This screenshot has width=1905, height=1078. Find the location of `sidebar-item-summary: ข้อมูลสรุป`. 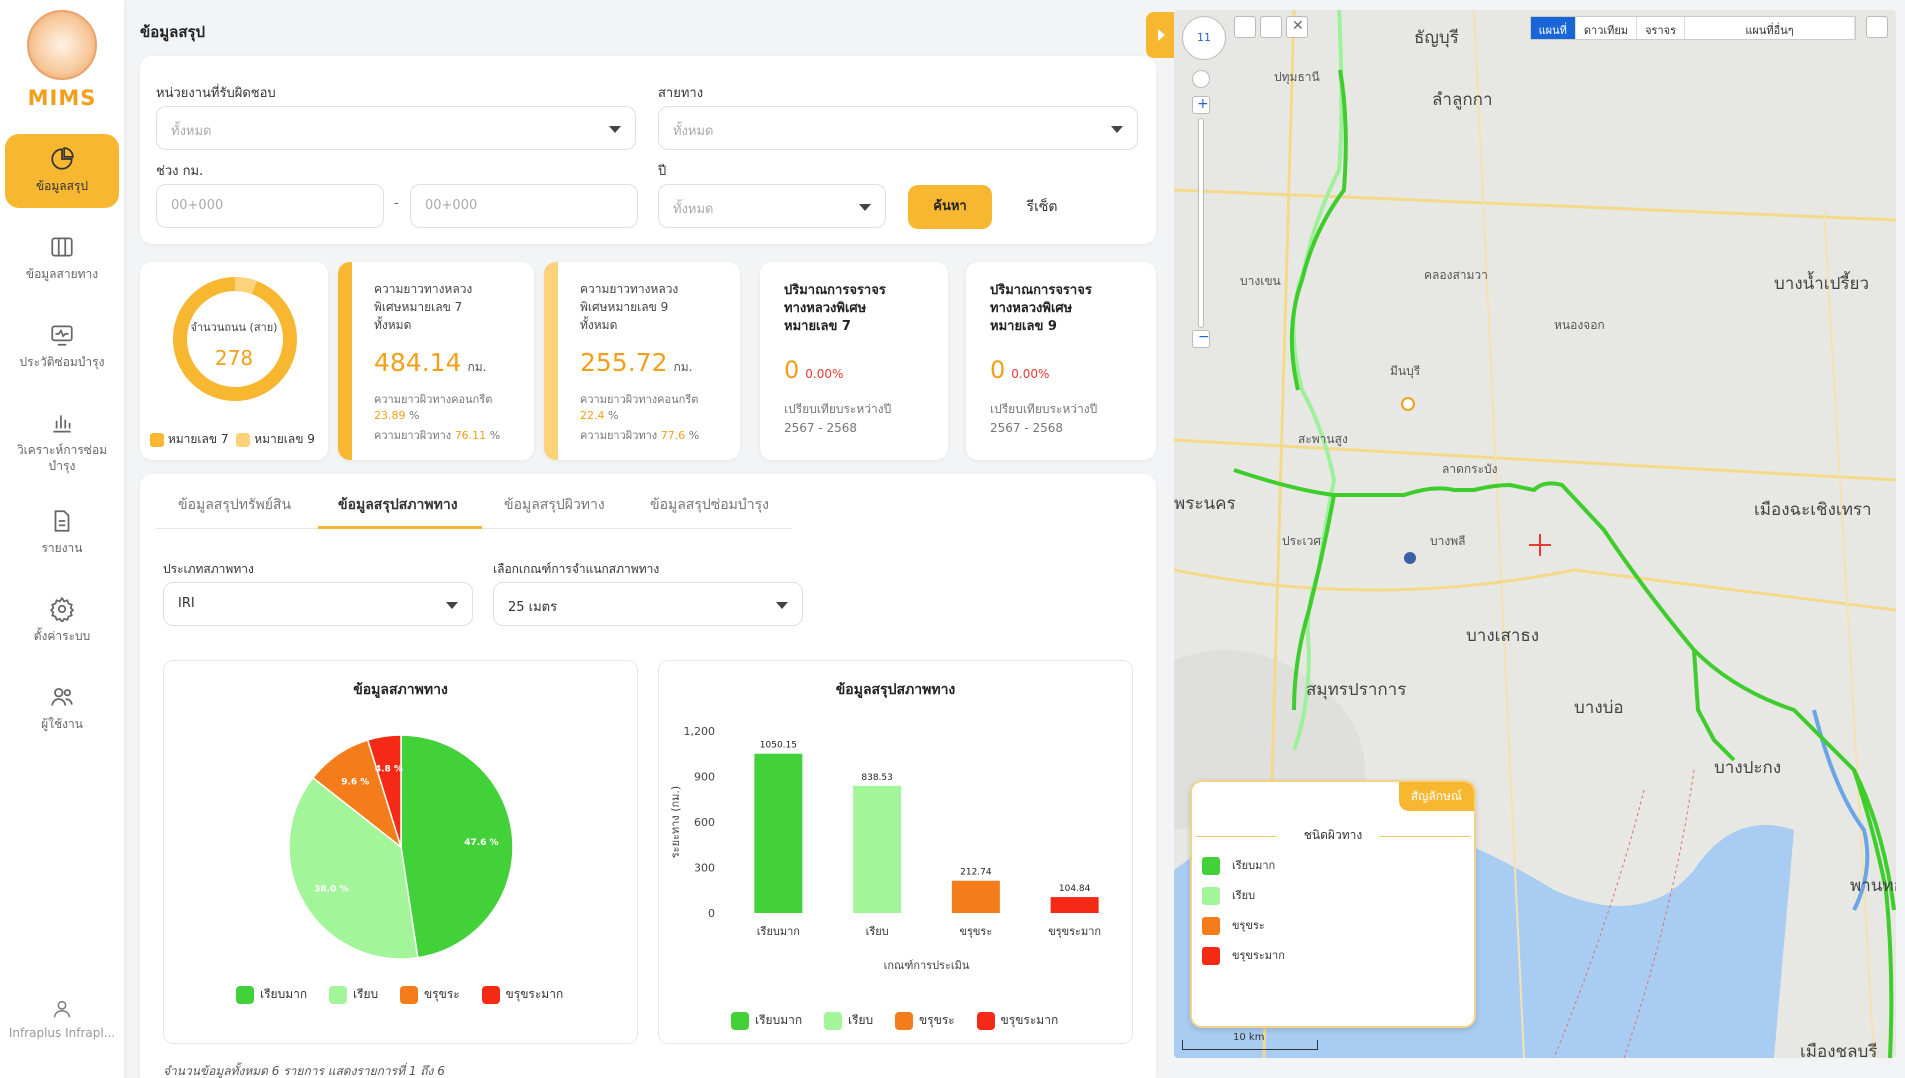

sidebar-item-summary: ข้อมูลสรุป is located at coordinates (62, 171).